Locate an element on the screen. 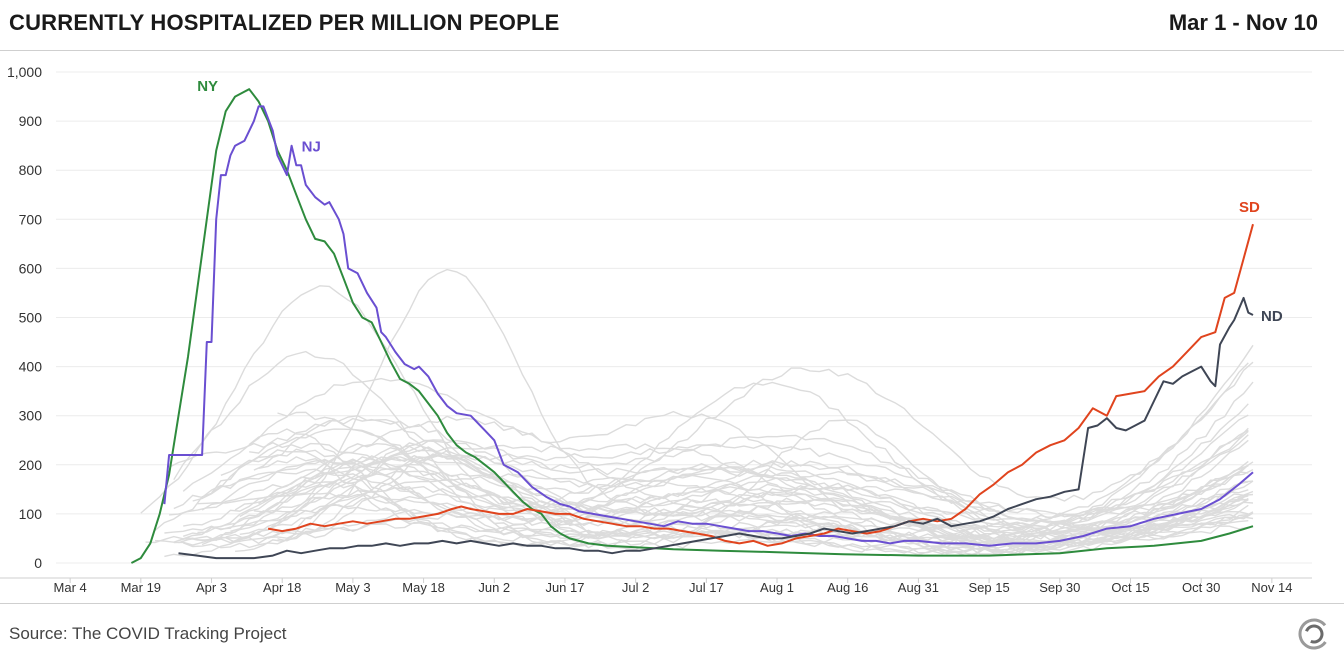  series-label-sd: SD is located at coordinates (1249, 207).